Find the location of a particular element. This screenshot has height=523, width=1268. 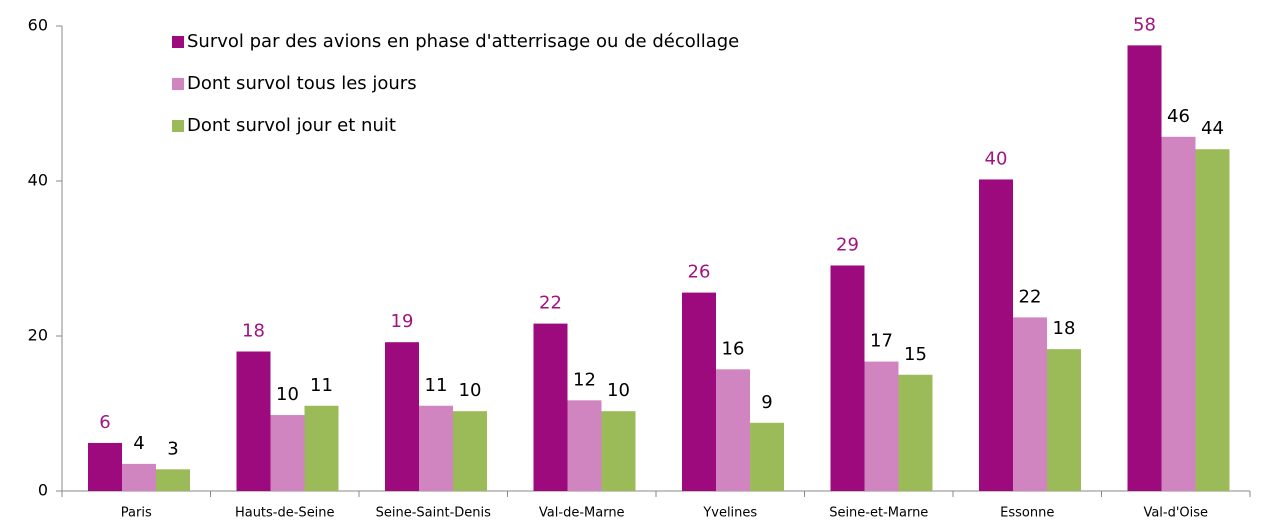

x-tick-label: Hauts-de-Seine is located at coordinates (285, 513).